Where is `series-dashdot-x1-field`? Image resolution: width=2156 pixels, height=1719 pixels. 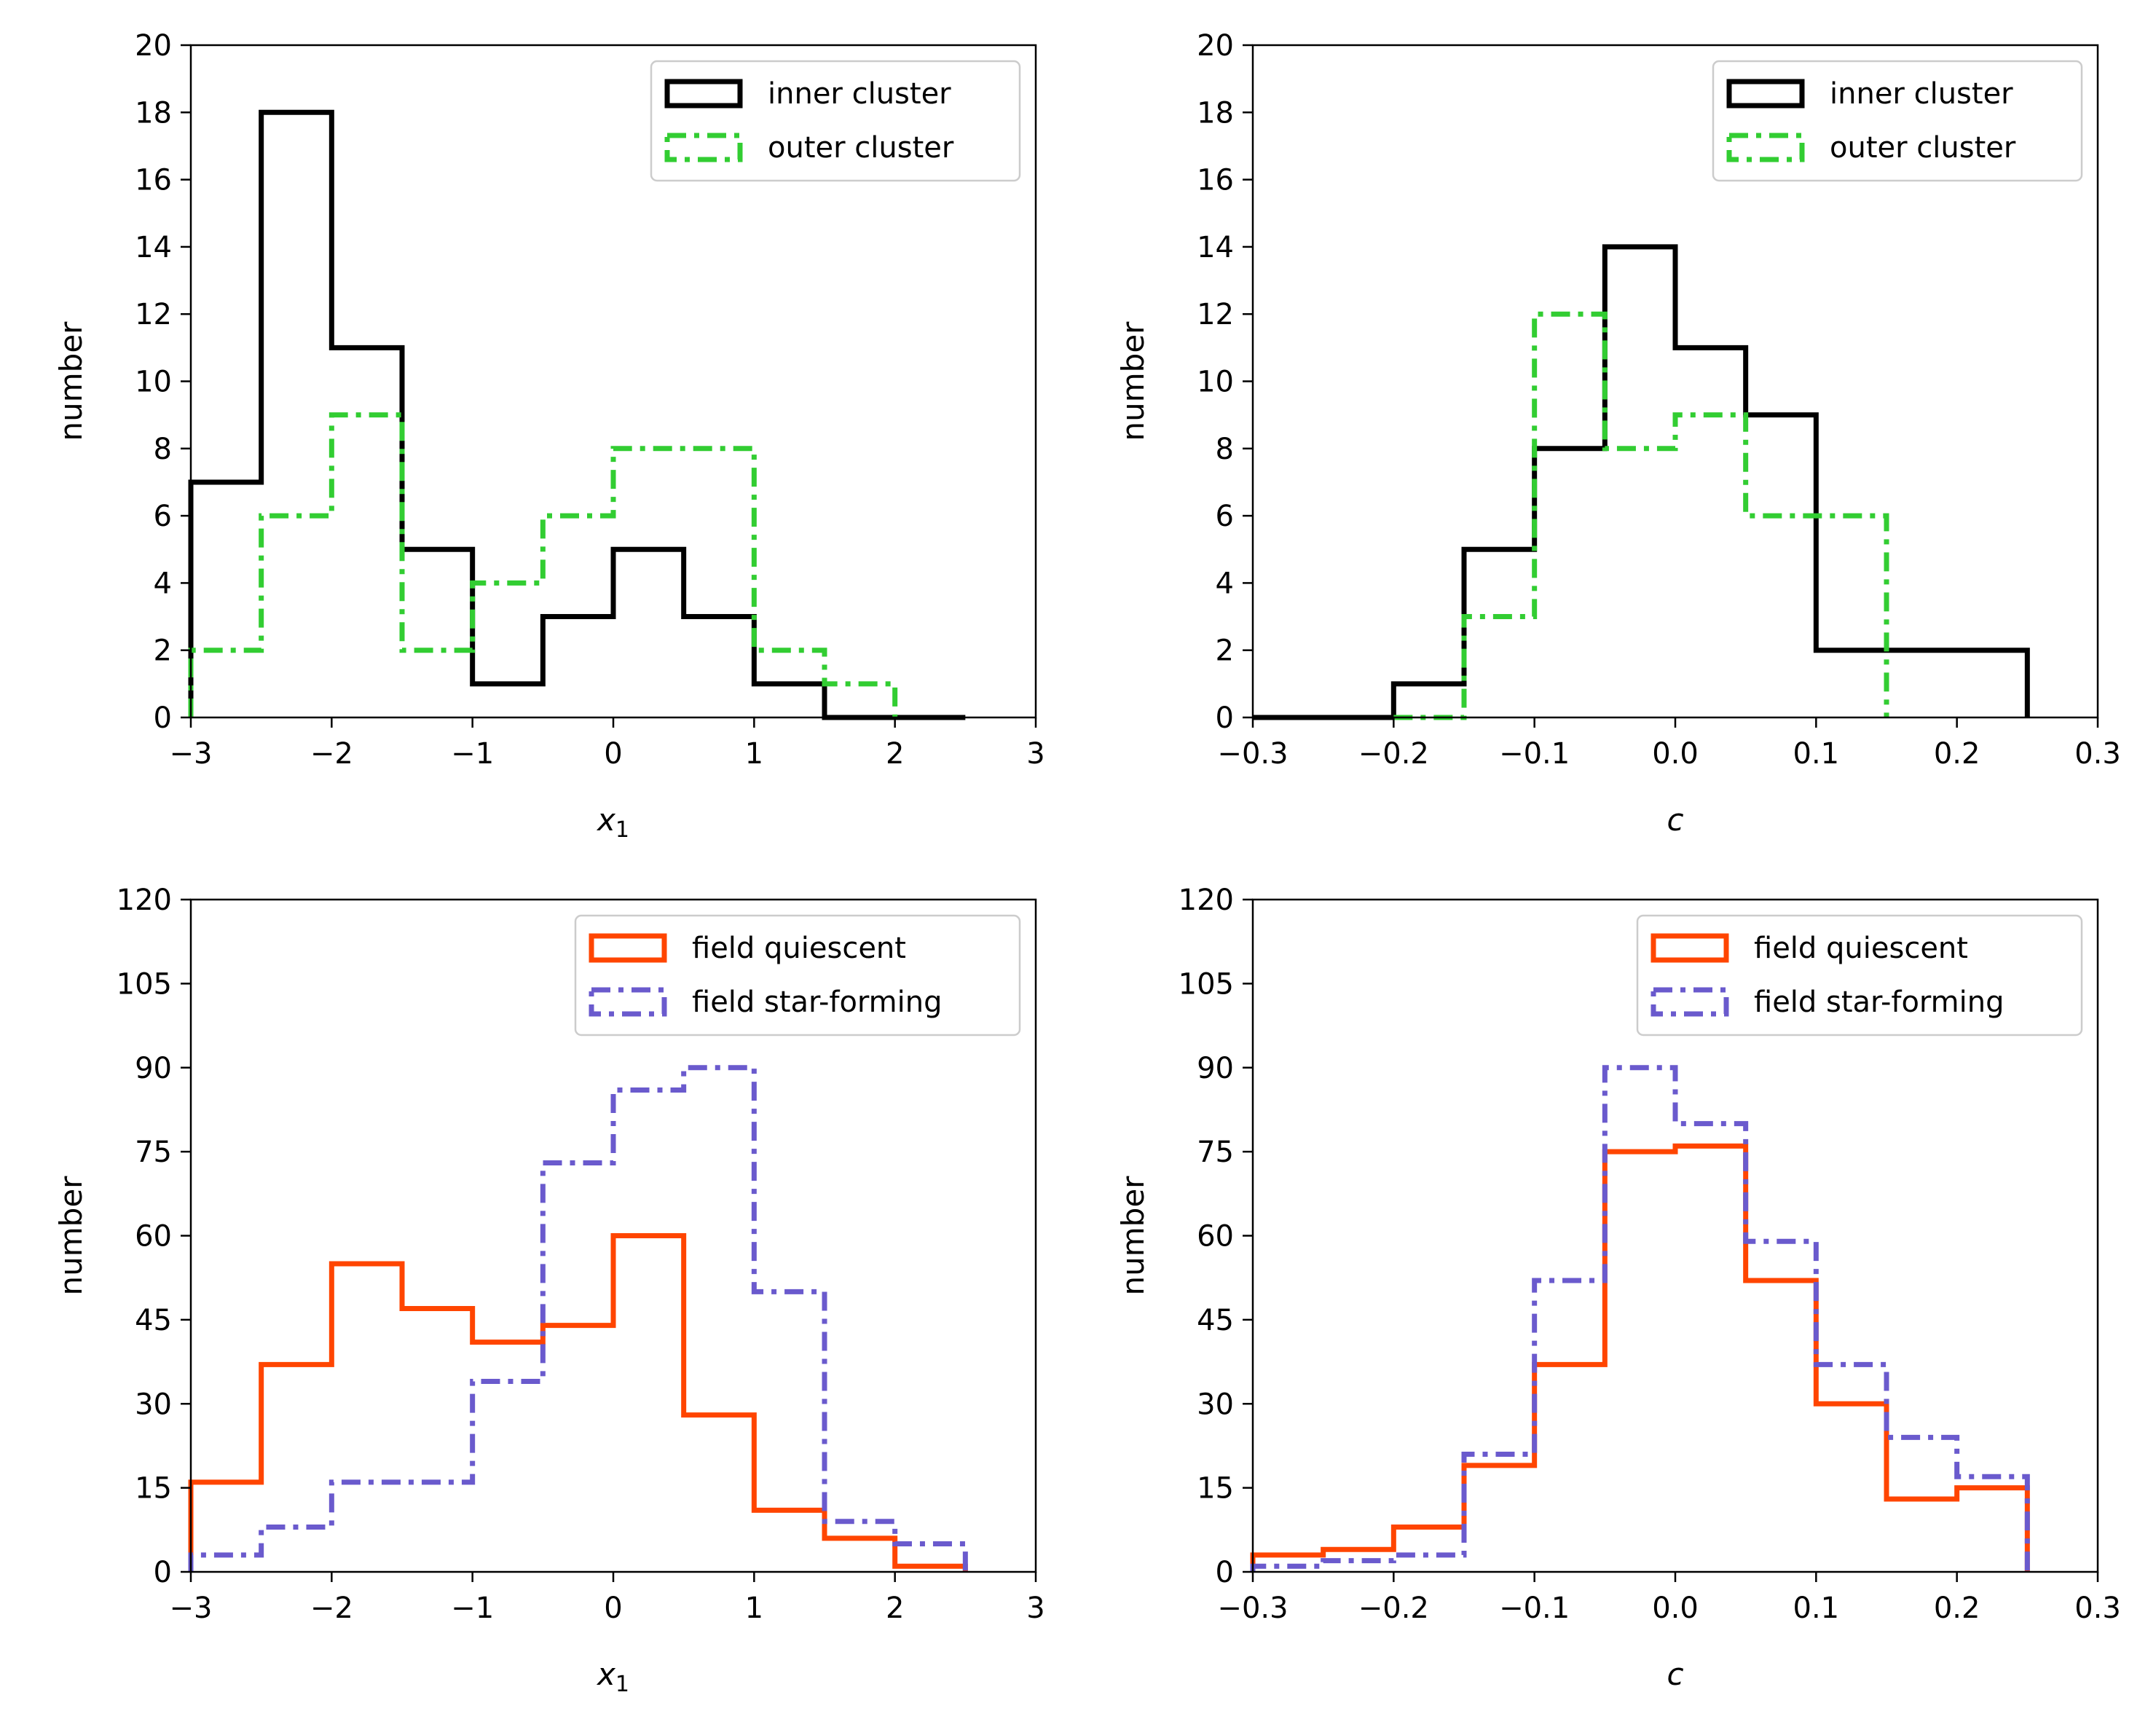 series-dashdot-x1-field is located at coordinates (578, 1318).